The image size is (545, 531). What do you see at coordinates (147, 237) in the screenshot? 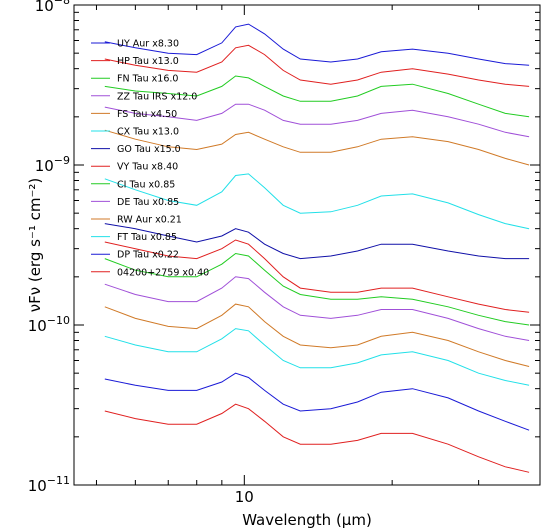
I see `legend-label: FT Tau x0.85` at bounding box center [147, 237].